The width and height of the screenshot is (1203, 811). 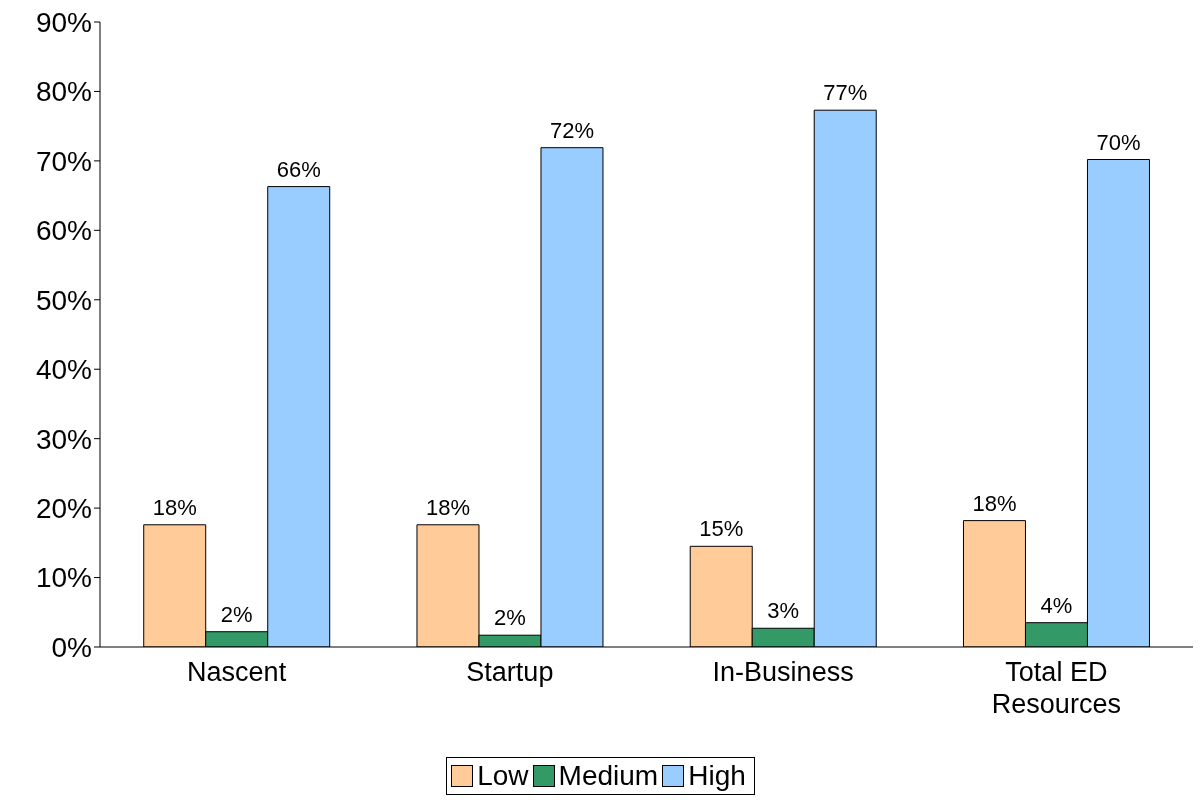 I want to click on data-label: 15%, so click(x=721, y=529).